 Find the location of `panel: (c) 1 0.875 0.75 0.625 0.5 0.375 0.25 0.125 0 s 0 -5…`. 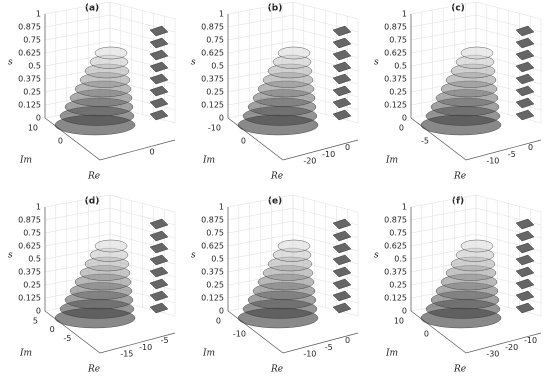

panel: (c) 1 0.875 0.75 0.625 0.5 0.375 0.25 0.125 0 s 0 -5… is located at coordinates (458, 91).